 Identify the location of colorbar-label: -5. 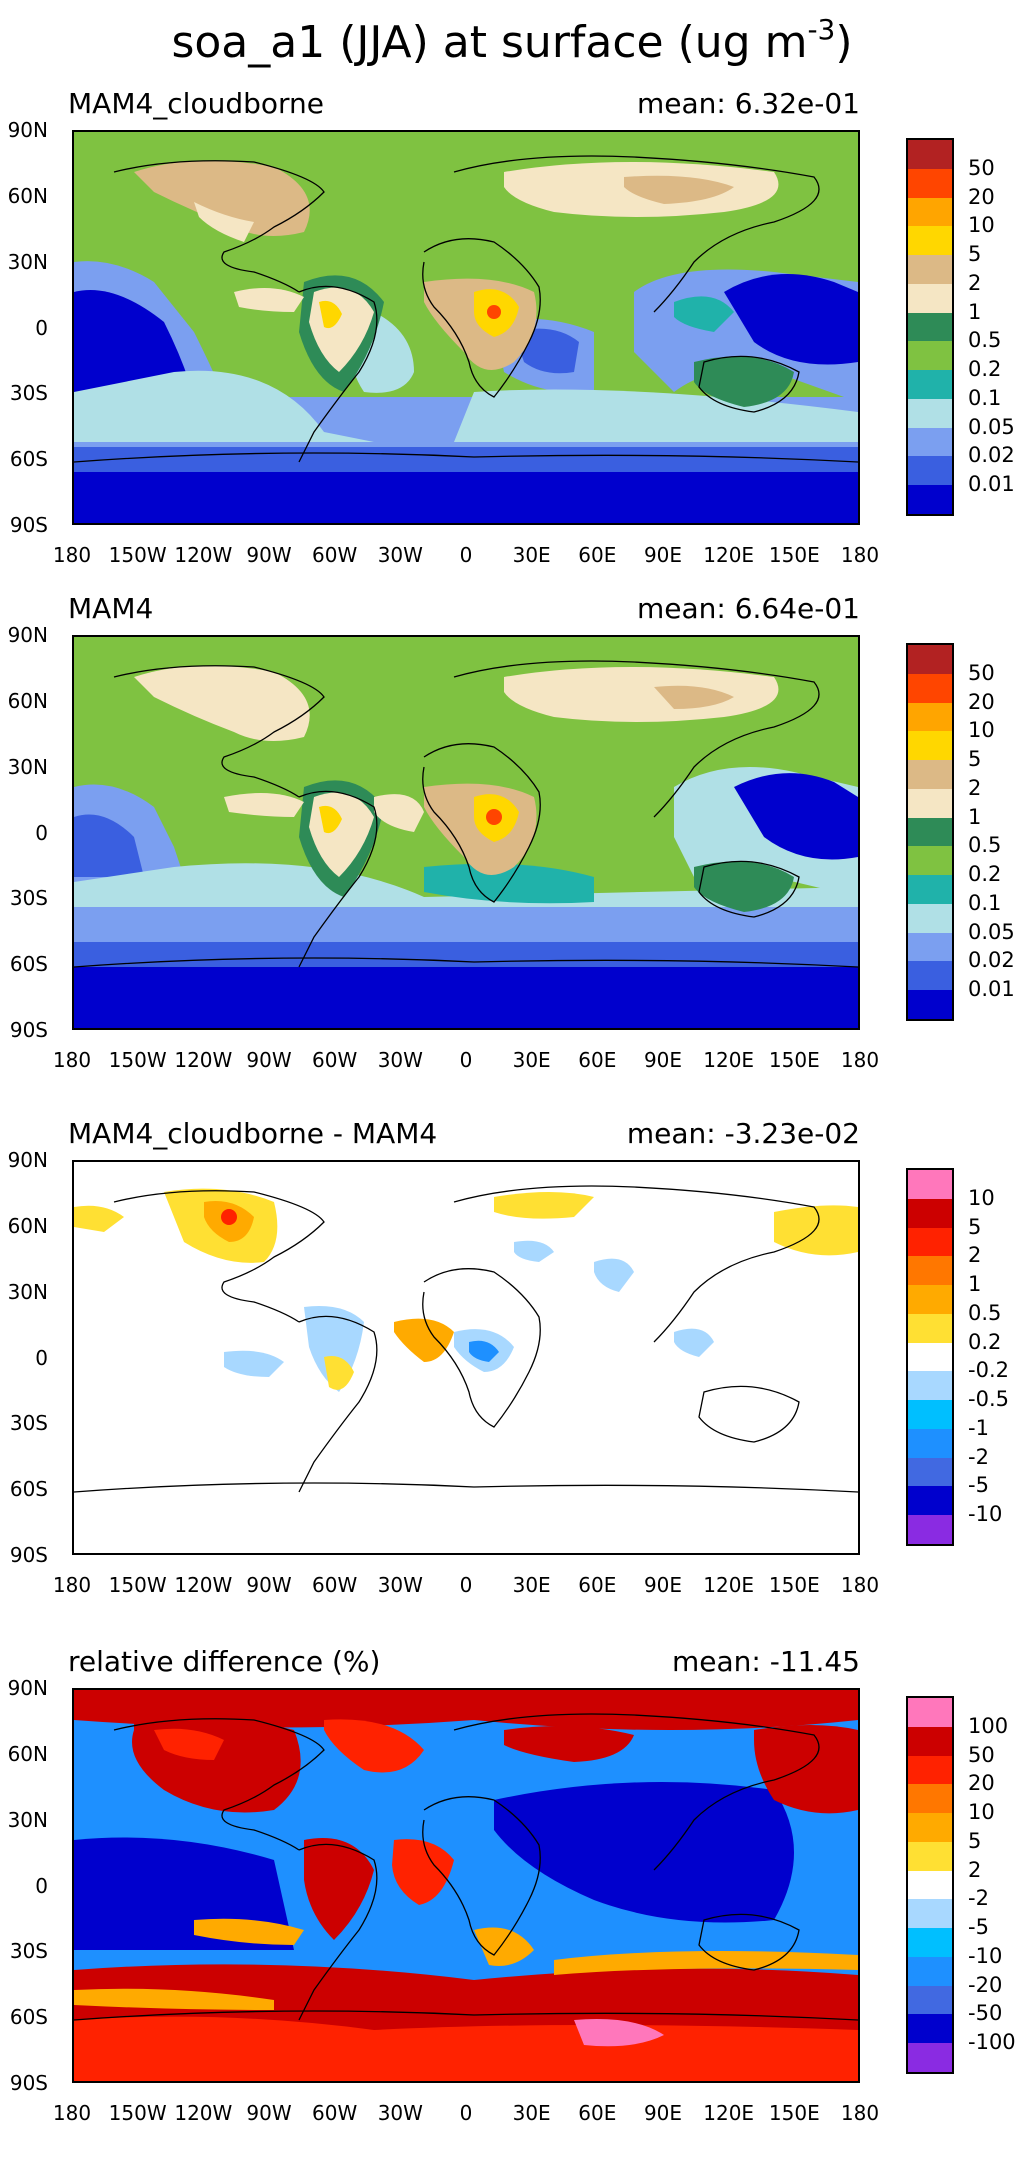
(978, 1485).